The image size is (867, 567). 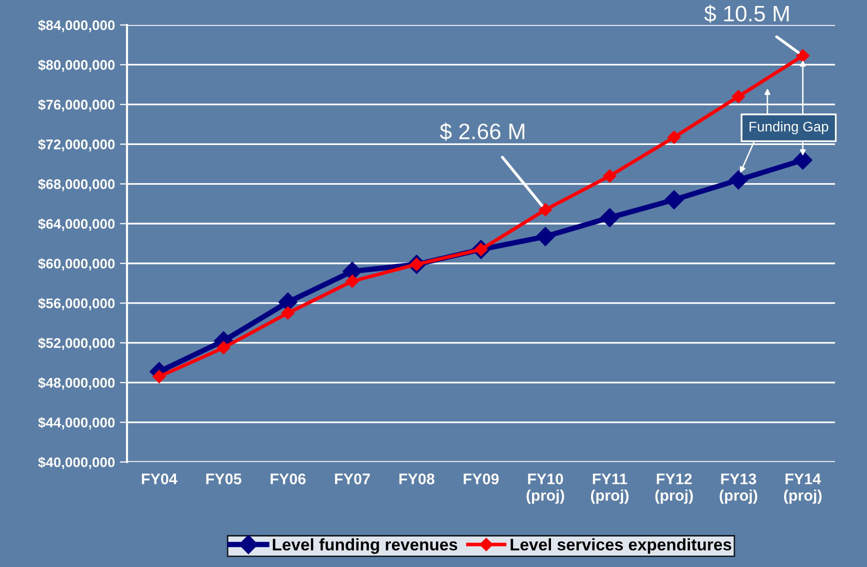 I want to click on x-tick-label: FY10 (proj), so click(x=545, y=489).